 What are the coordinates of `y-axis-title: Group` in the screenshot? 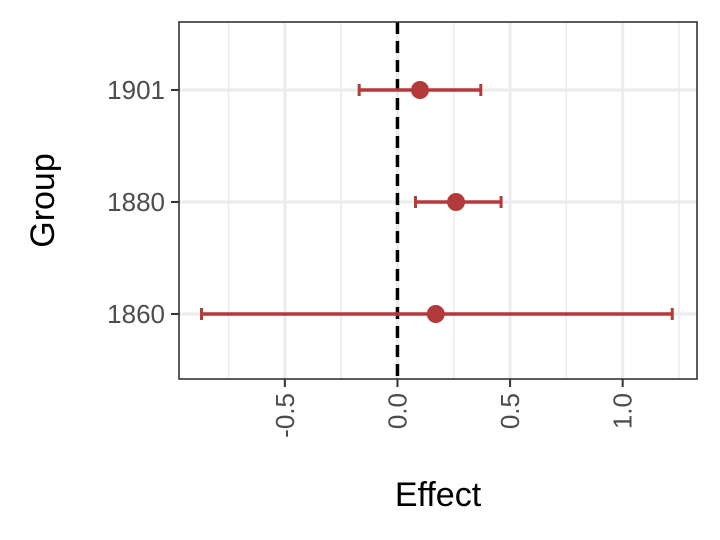 It's located at (43, 200).